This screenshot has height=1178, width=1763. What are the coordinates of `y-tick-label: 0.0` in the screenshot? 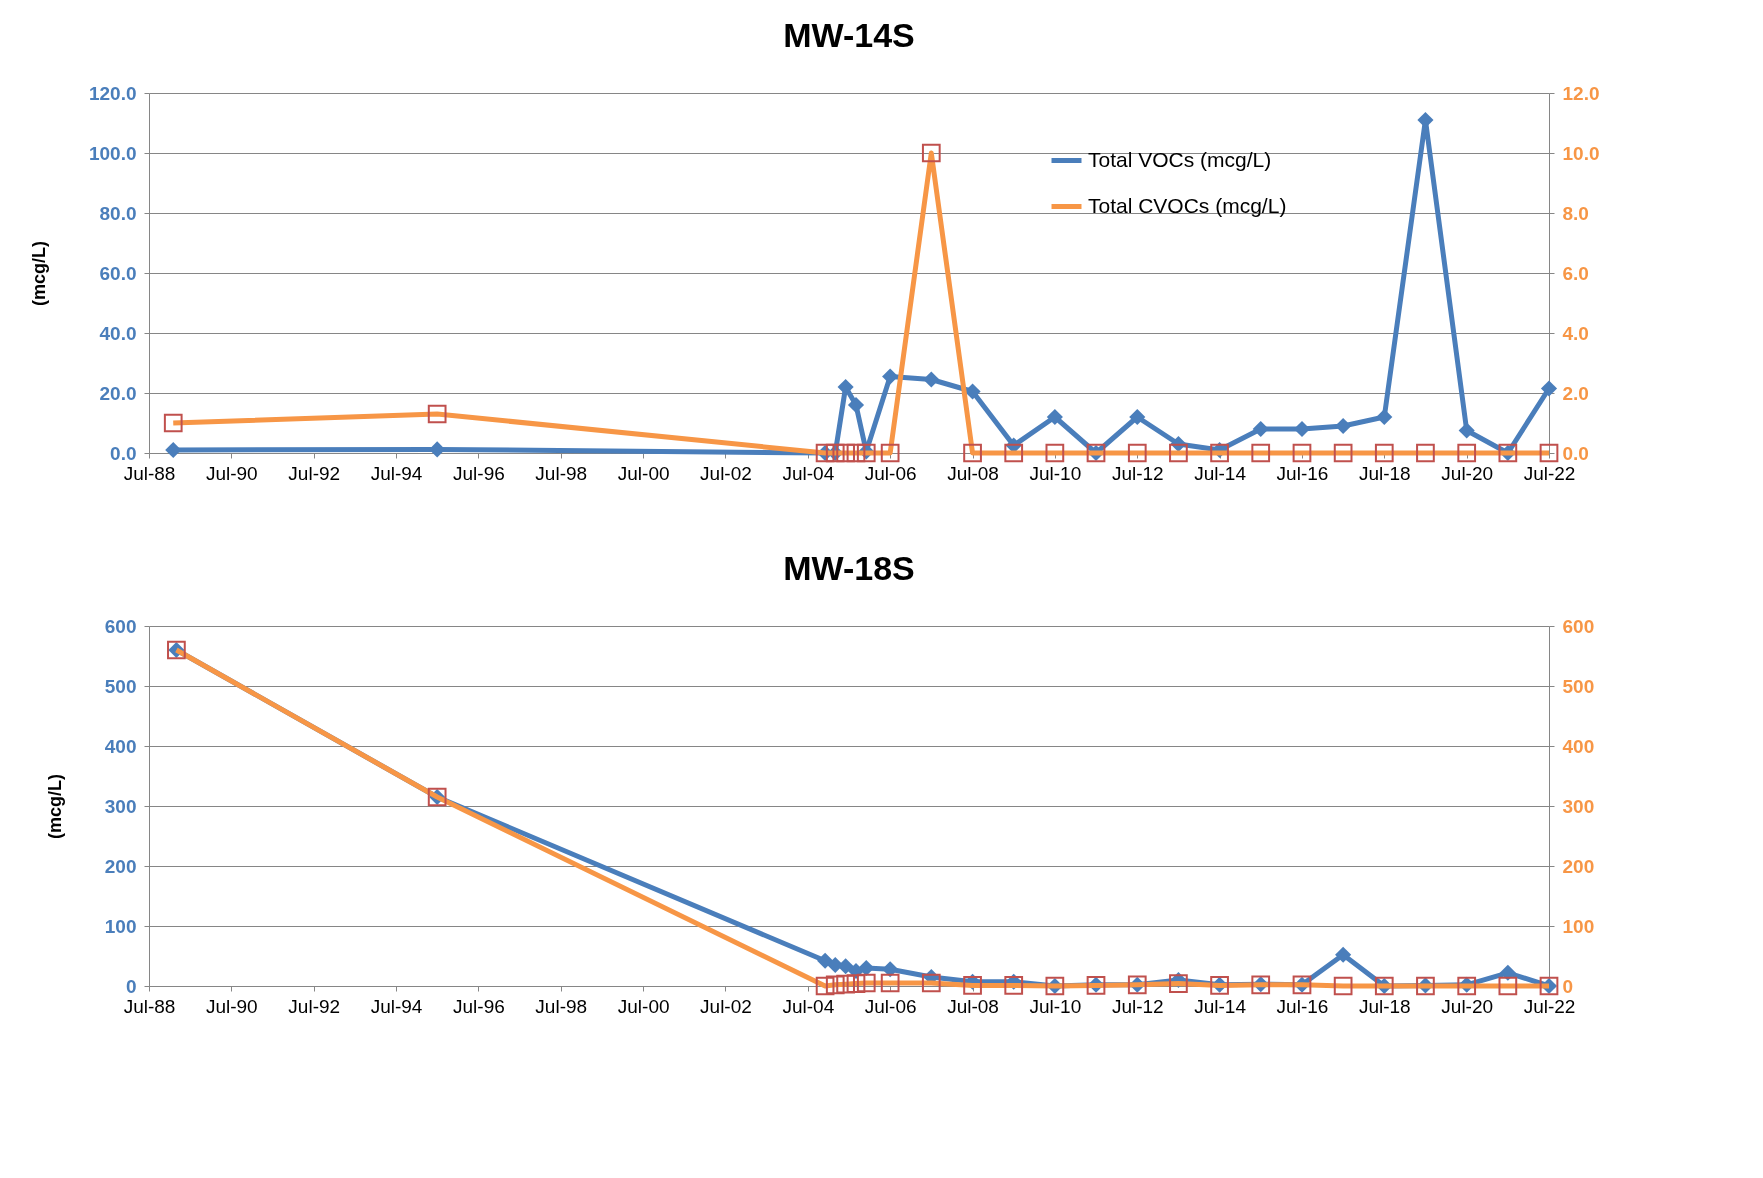 It's located at (123, 453).